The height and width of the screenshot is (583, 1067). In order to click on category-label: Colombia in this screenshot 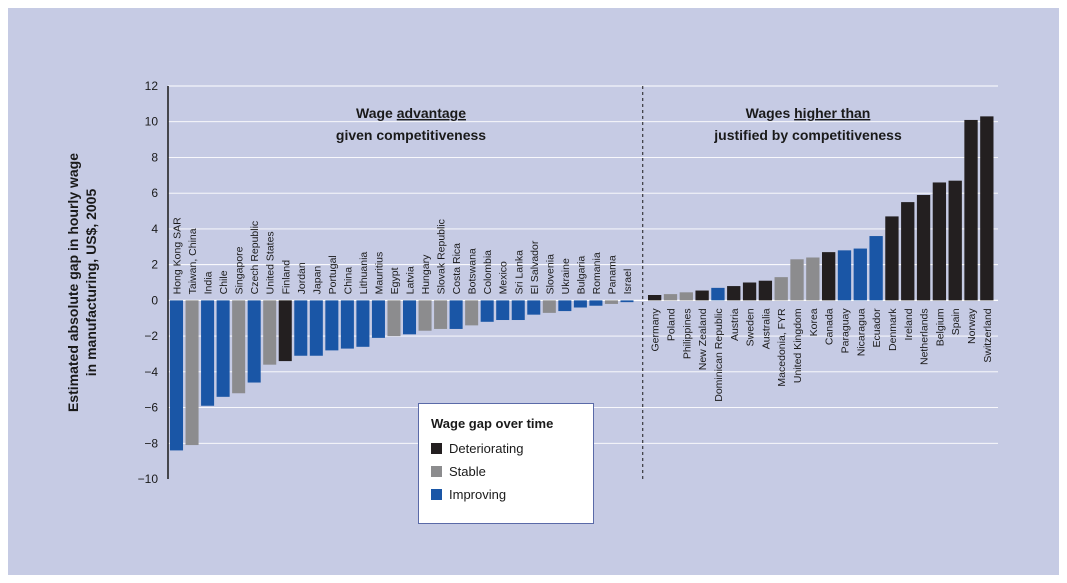, I will do `click(488, 272)`.